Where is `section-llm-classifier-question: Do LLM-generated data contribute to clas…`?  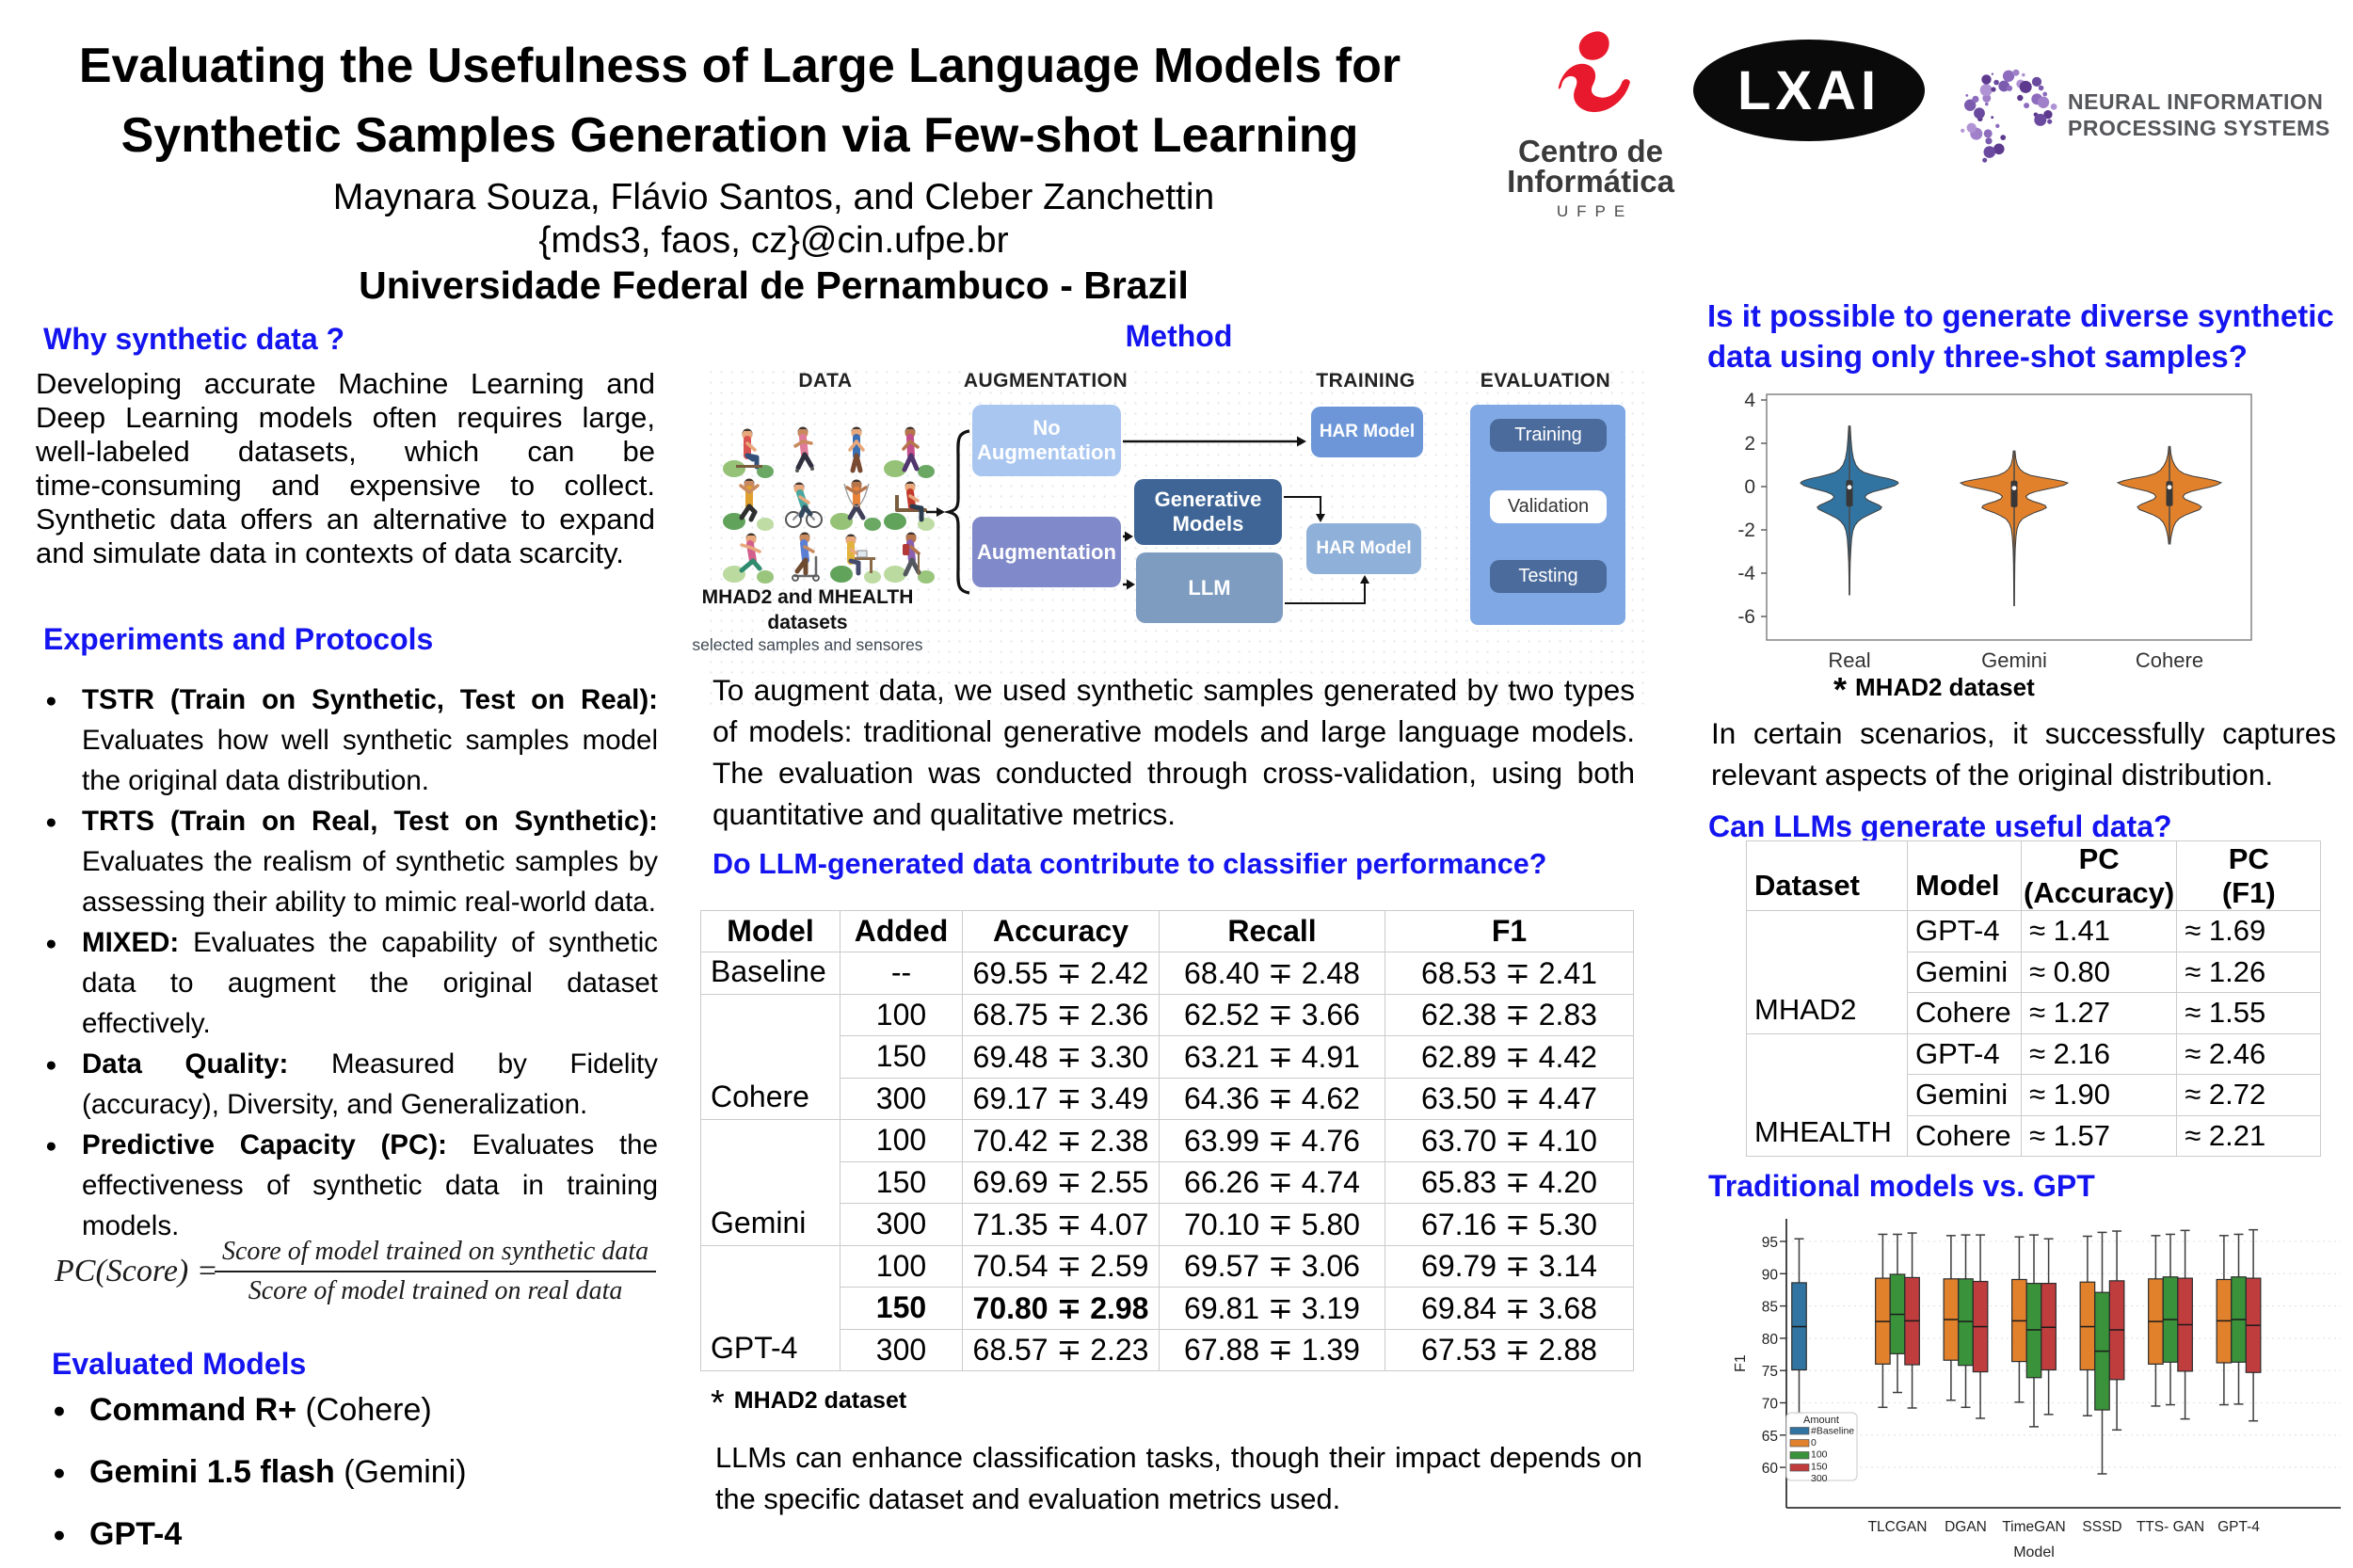
section-llm-classifier-question: Do LLM-generated data contribute to clas… is located at coordinates (1130, 864).